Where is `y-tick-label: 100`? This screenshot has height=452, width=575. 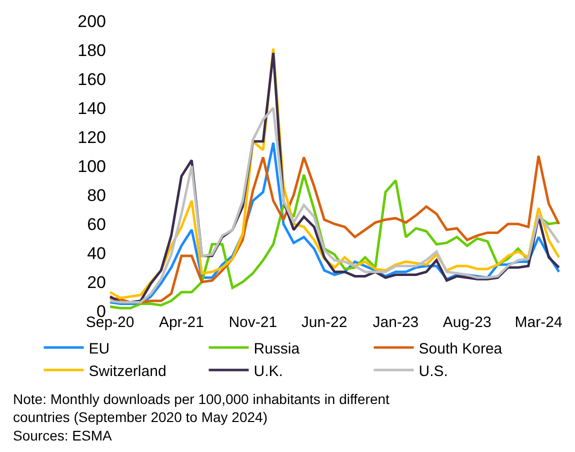
y-tick-label: 100 is located at coordinates (92, 166).